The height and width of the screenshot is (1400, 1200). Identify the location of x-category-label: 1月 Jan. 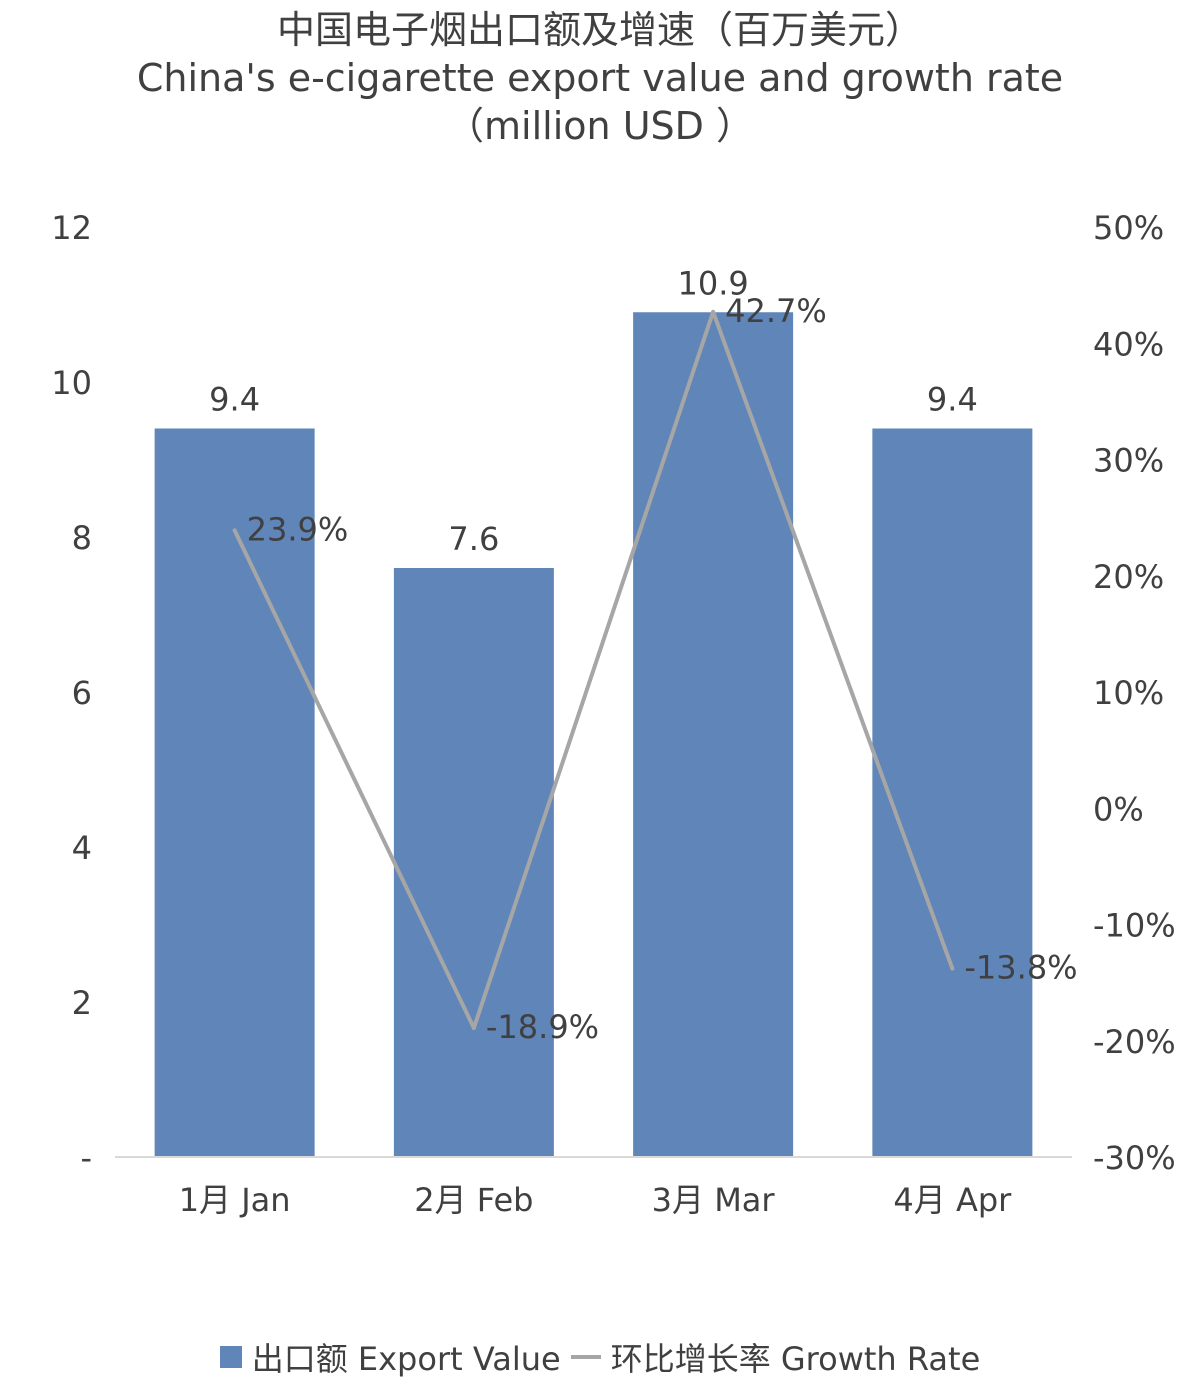
(235, 1200).